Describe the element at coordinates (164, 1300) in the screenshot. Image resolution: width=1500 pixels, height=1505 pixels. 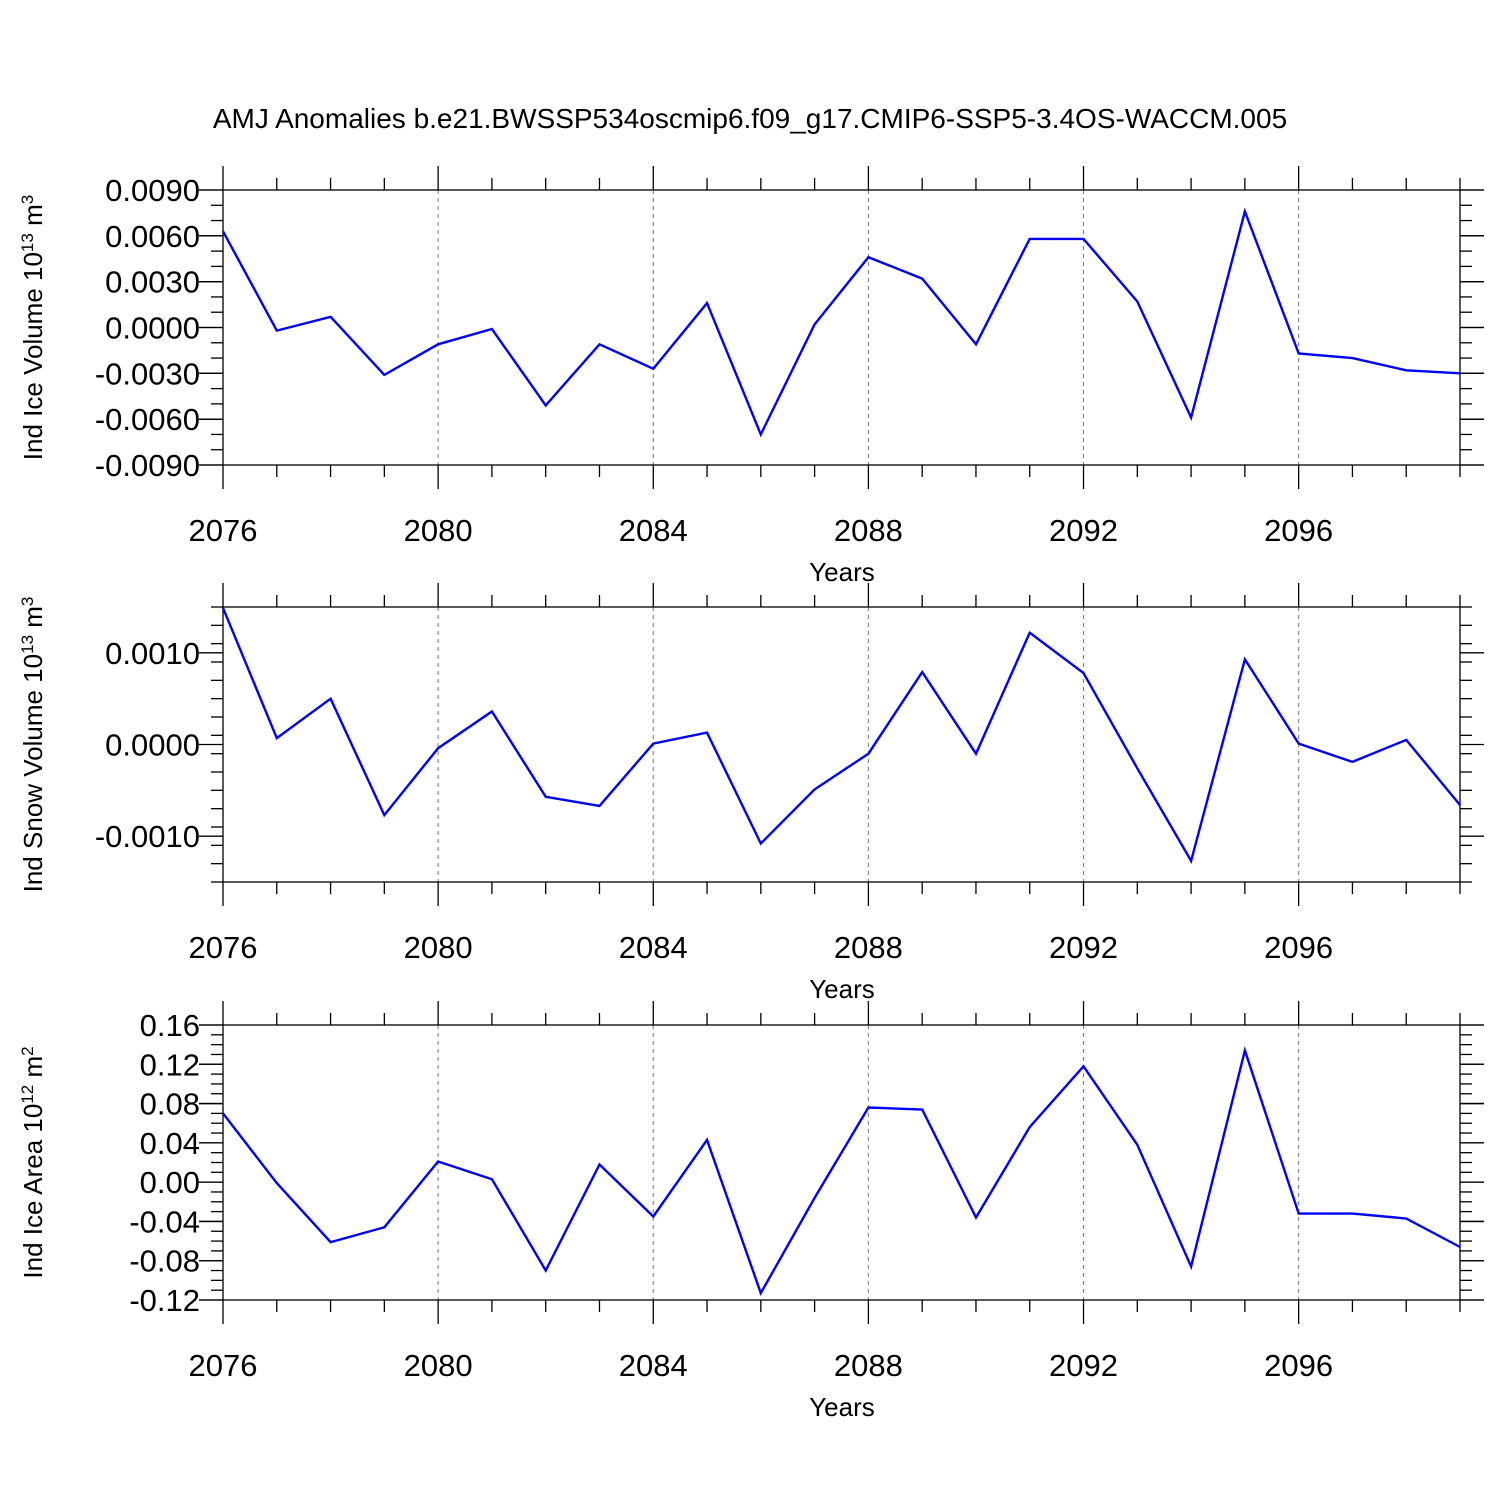
I see `y-tick-label: -0.12` at that location.